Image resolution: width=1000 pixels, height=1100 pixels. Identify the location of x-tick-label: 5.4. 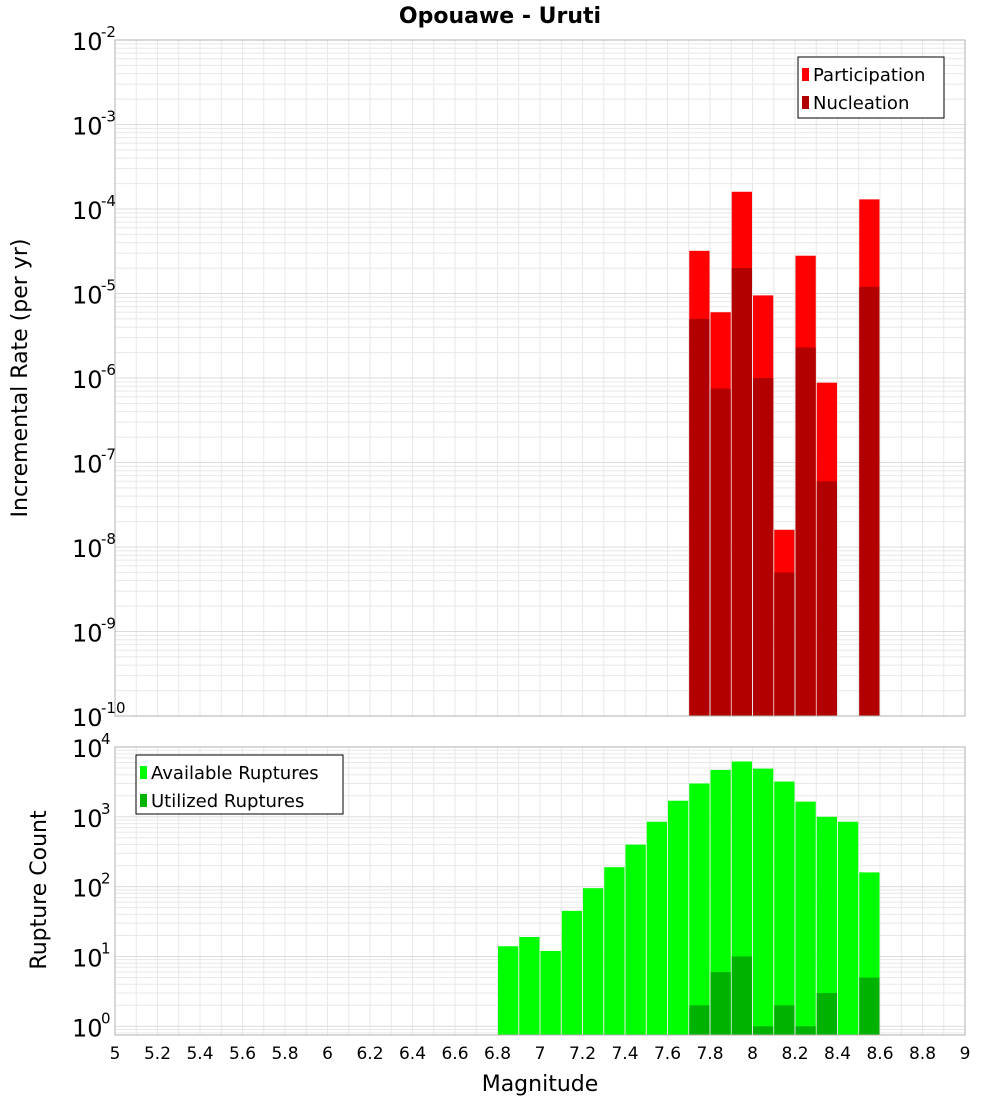
(199, 1054).